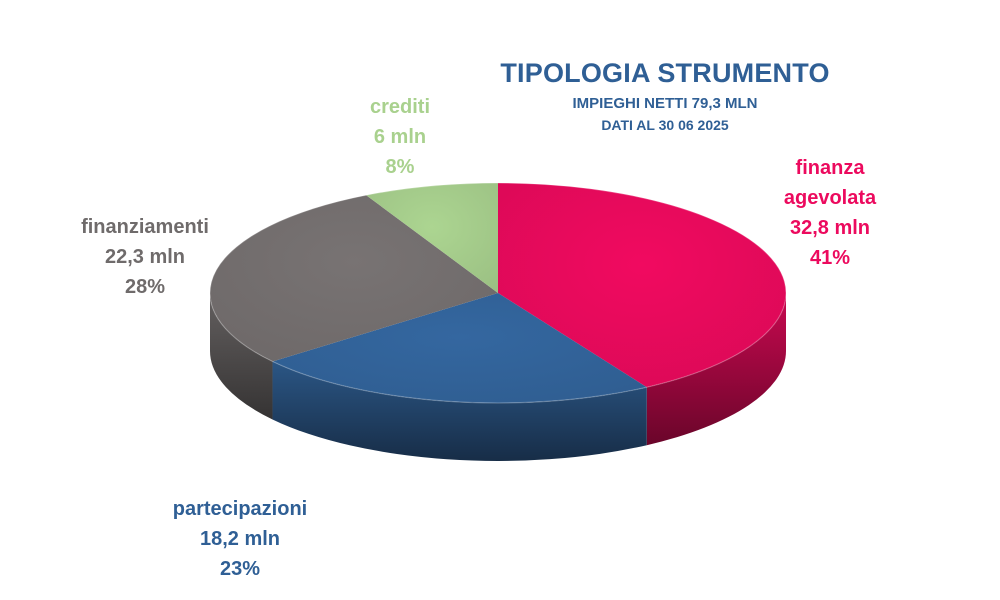  What do you see at coordinates (665, 103) in the screenshot?
I see `chart-subtitle: IMPIEGHI NETTI 79,3 MLN` at bounding box center [665, 103].